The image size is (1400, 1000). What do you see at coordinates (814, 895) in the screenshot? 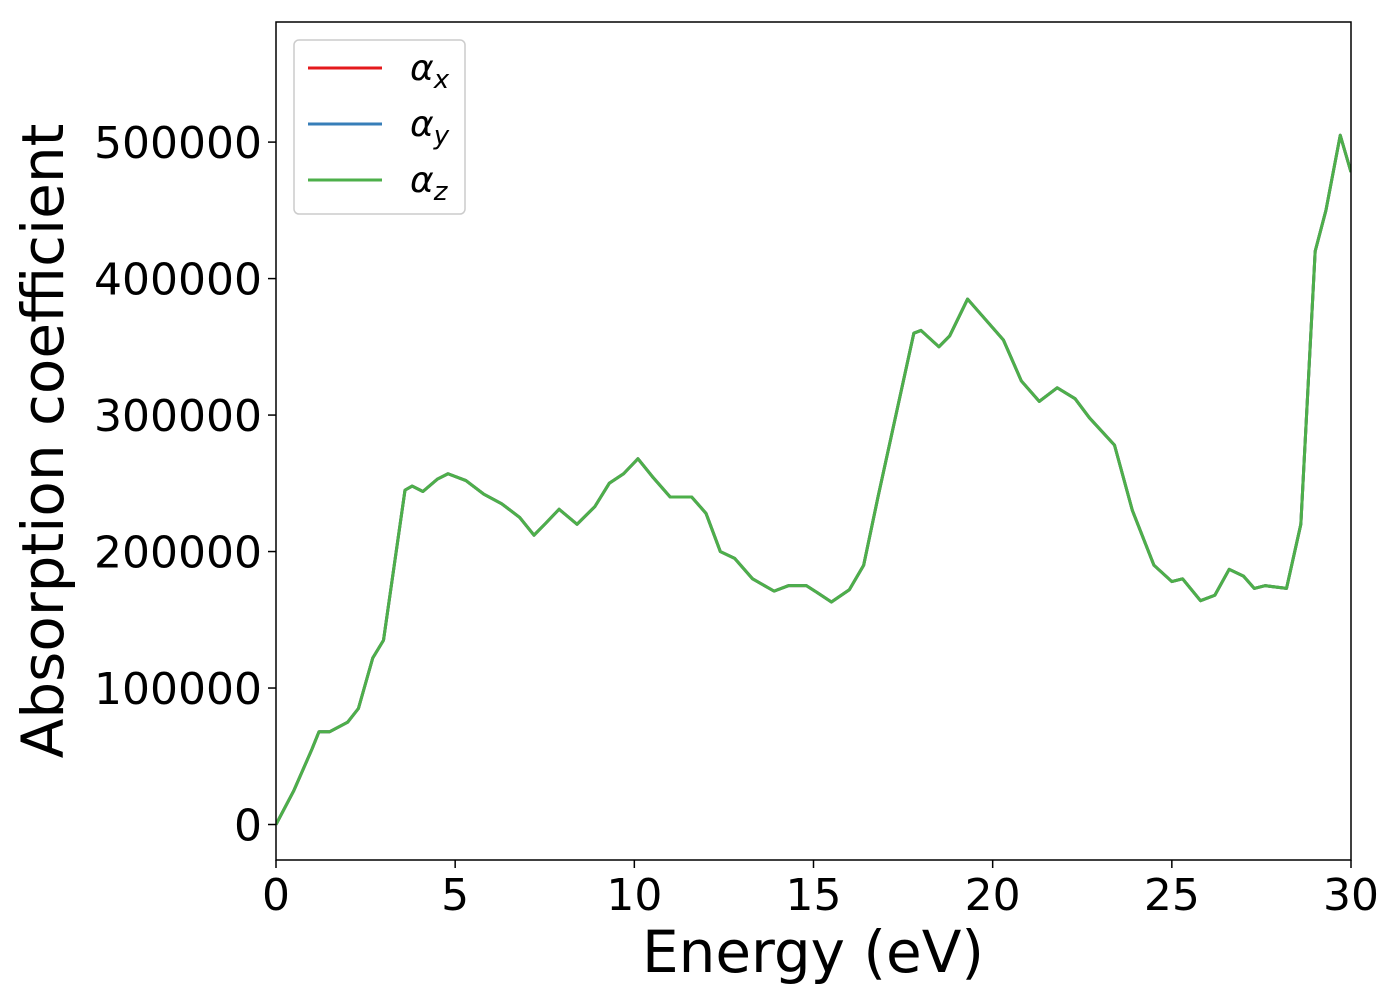
I see `x-tick-label: 15` at bounding box center [814, 895].